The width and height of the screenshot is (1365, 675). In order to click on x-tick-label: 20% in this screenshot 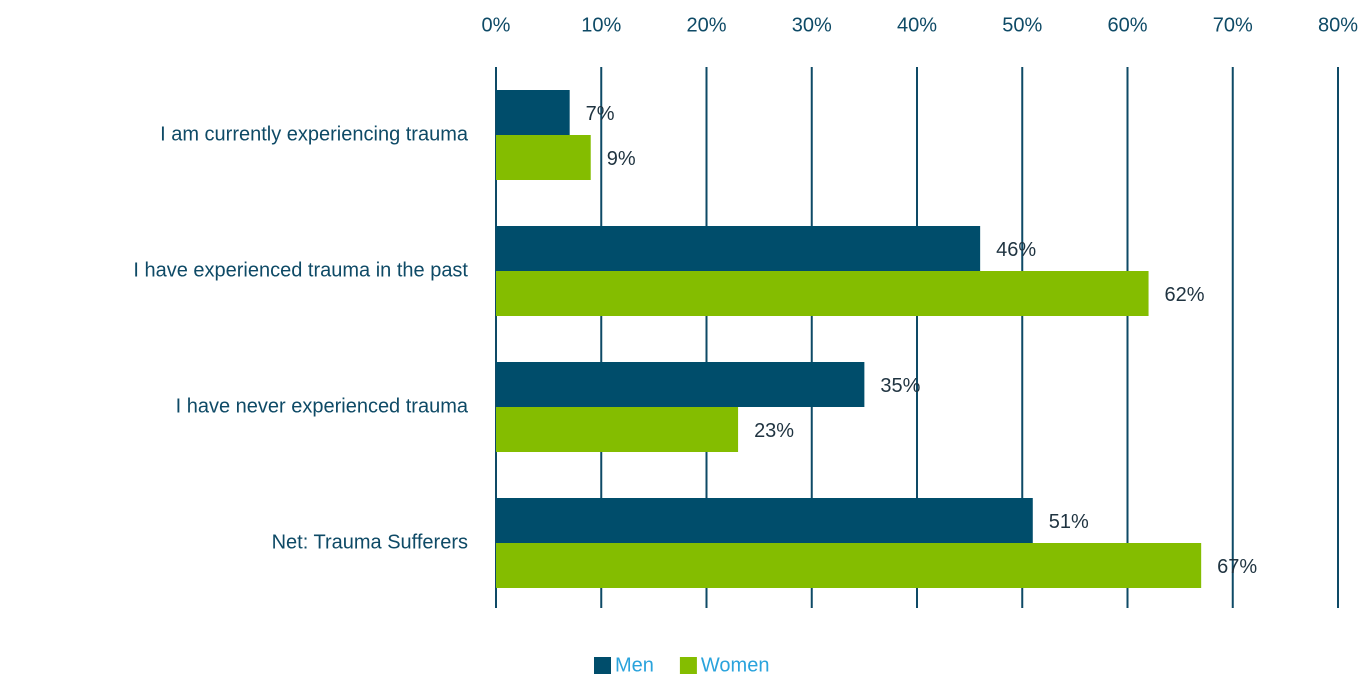, I will do `click(706, 25)`.